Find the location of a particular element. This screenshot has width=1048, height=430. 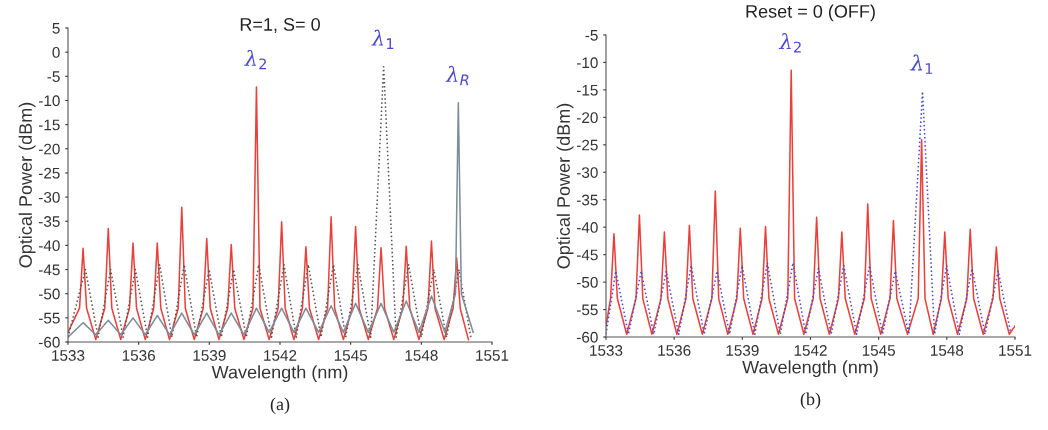

y-tick-label: 5 is located at coordinates (56, 28).